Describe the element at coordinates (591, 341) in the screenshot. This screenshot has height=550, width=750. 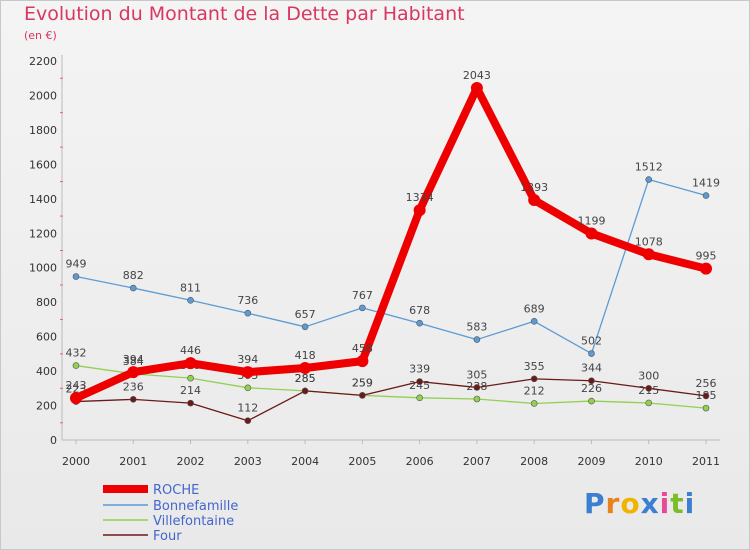
I see `data-label-bonnefamille: 502` at that location.